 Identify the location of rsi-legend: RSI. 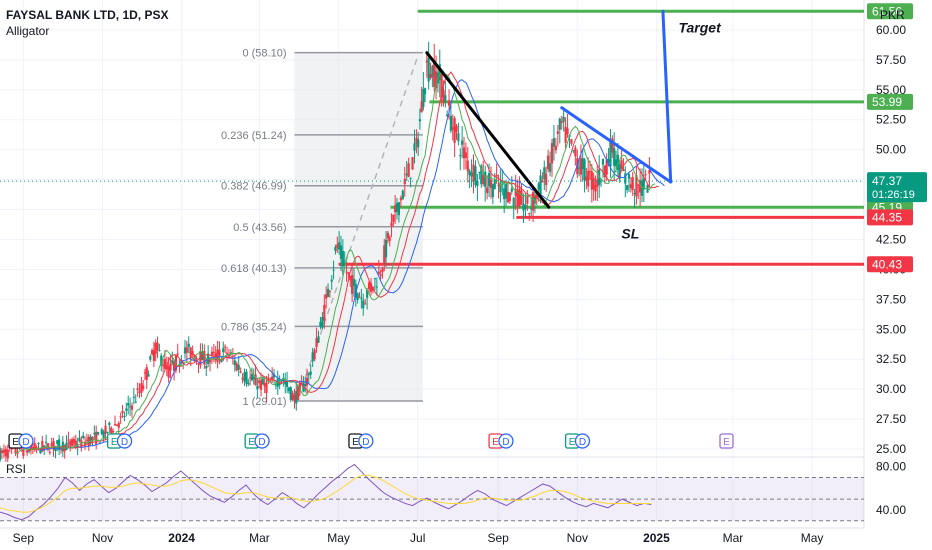
(16, 469).